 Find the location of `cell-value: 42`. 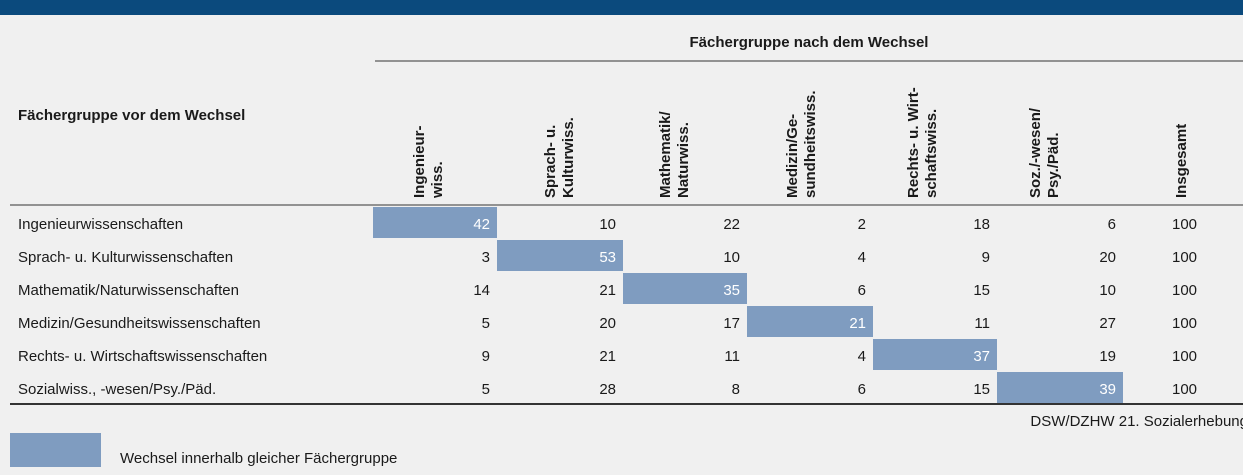

cell-value: 42 is located at coordinates (481, 224).